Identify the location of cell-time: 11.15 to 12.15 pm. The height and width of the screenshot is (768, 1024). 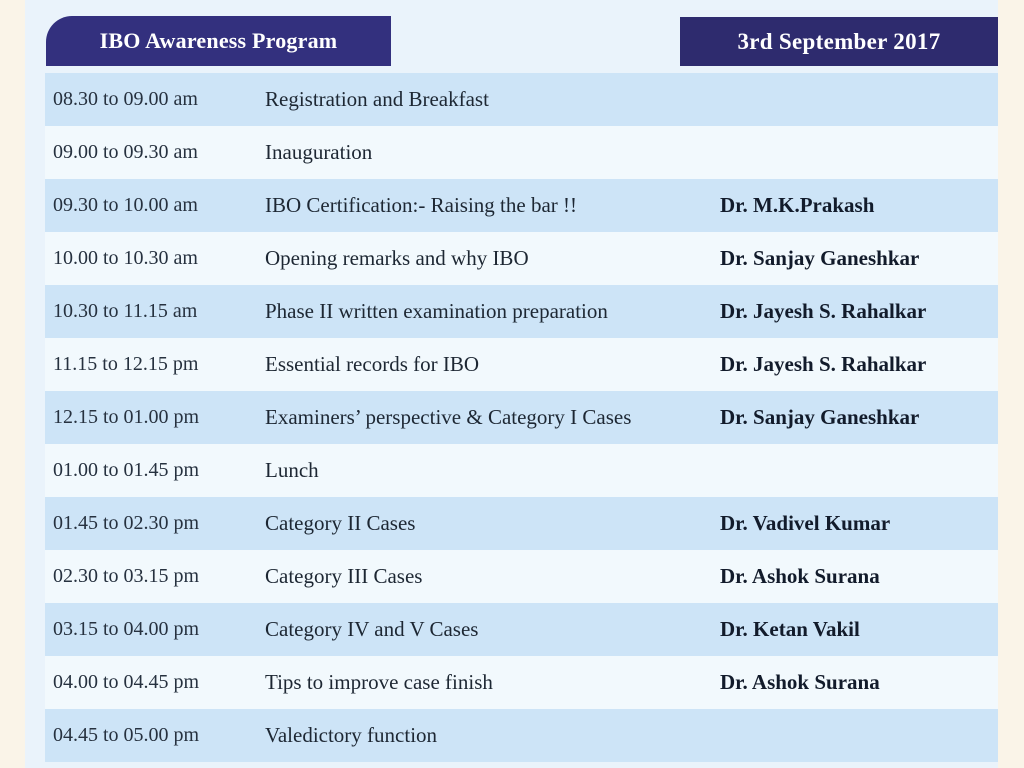
(126, 364).